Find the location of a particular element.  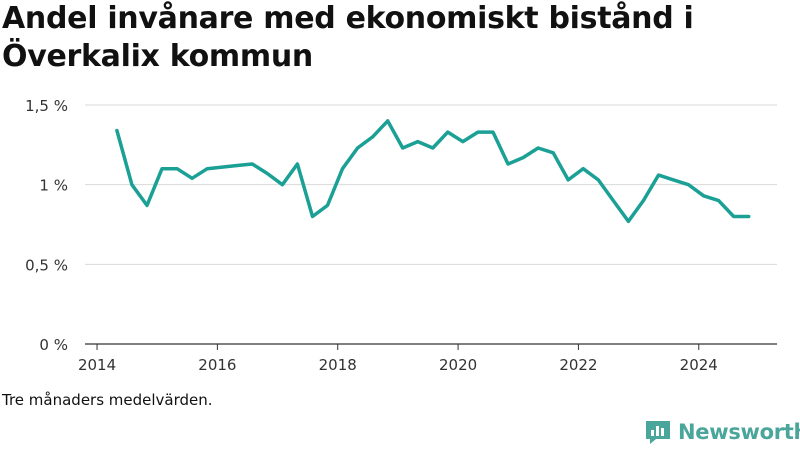

y-axis: 0 % 0,5 % 1 % 1,5 % is located at coordinates (46, 225).